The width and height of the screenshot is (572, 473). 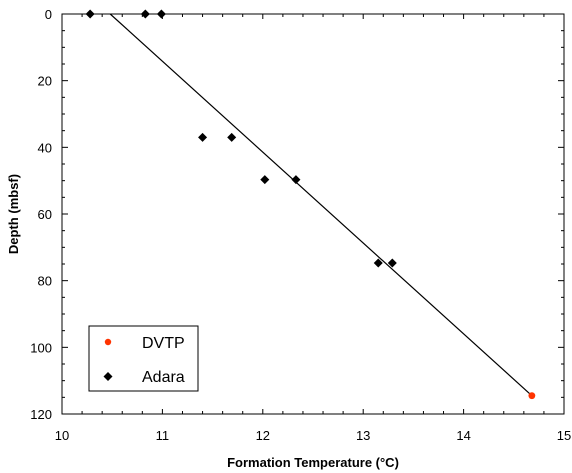 I want to click on legend-label-adara: Adara, so click(x=163, y=377).